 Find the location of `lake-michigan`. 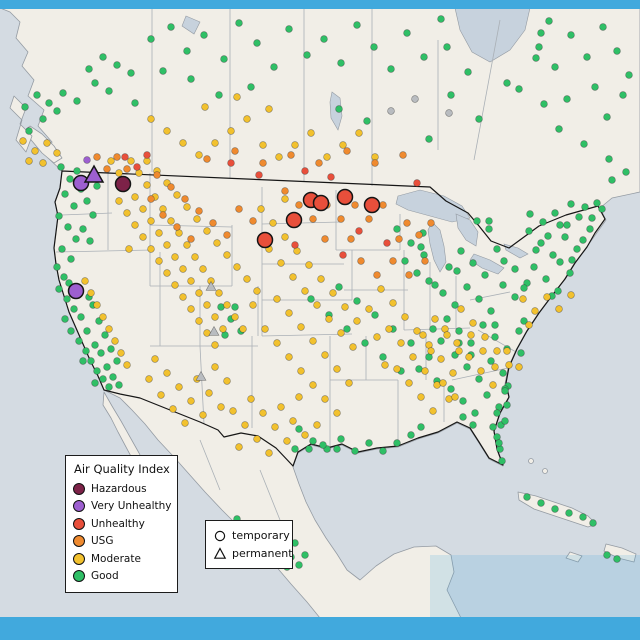

lake-michigan is located at coordinates (437, 247).